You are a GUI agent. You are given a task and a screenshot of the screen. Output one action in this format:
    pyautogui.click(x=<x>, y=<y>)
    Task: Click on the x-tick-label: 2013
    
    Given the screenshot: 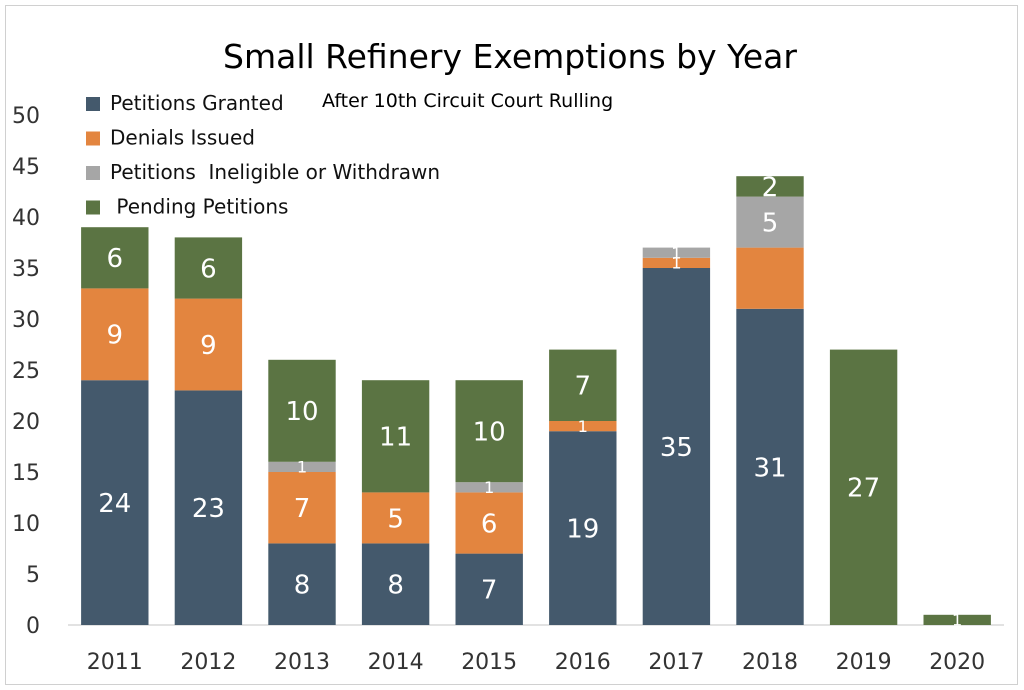 What is the action you would take?
    pyautogui.click(x=302, y=662)
    